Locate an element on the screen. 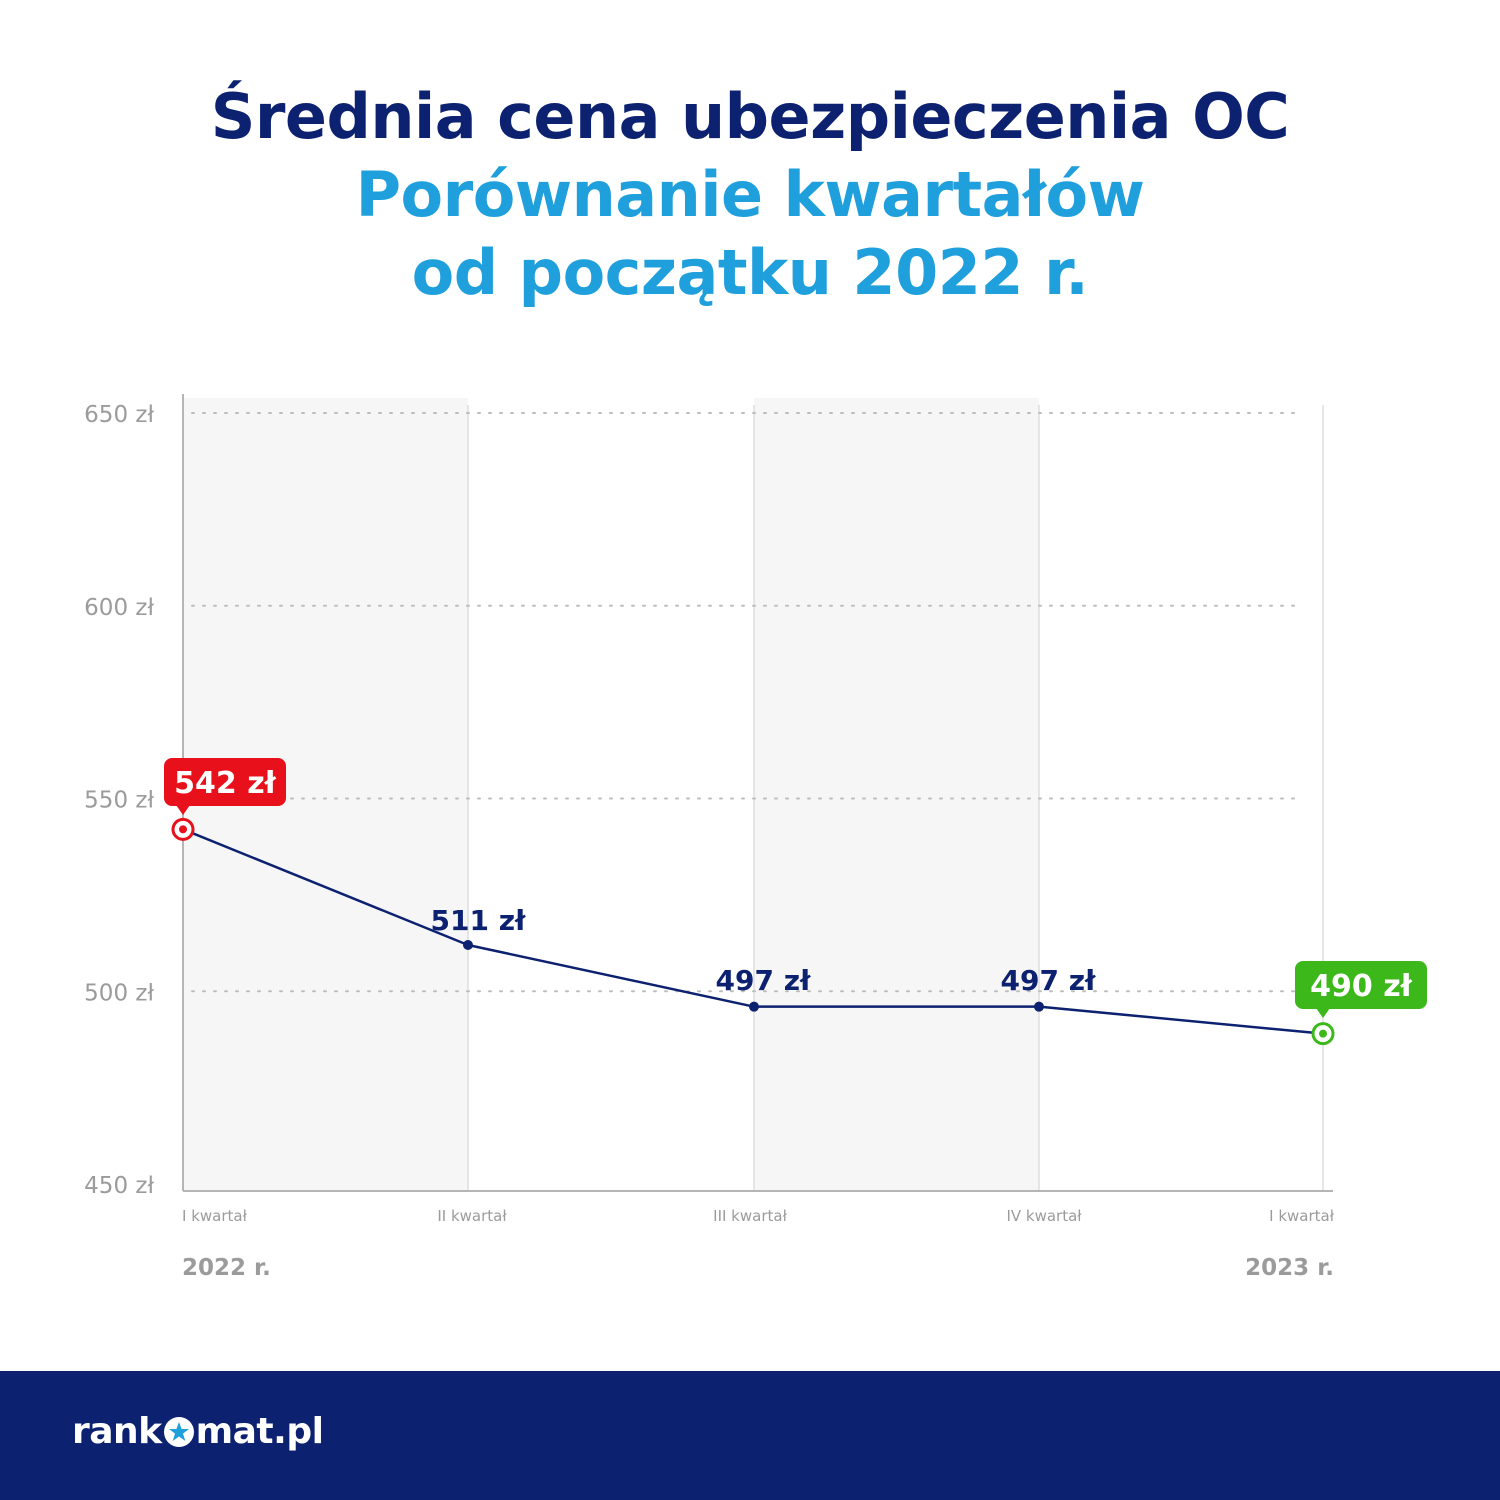 The width and height of the screenshot is (1500, 1500). chart-subtitle-line-2: od początku 2022 r. is located at coordinates (750, 272).